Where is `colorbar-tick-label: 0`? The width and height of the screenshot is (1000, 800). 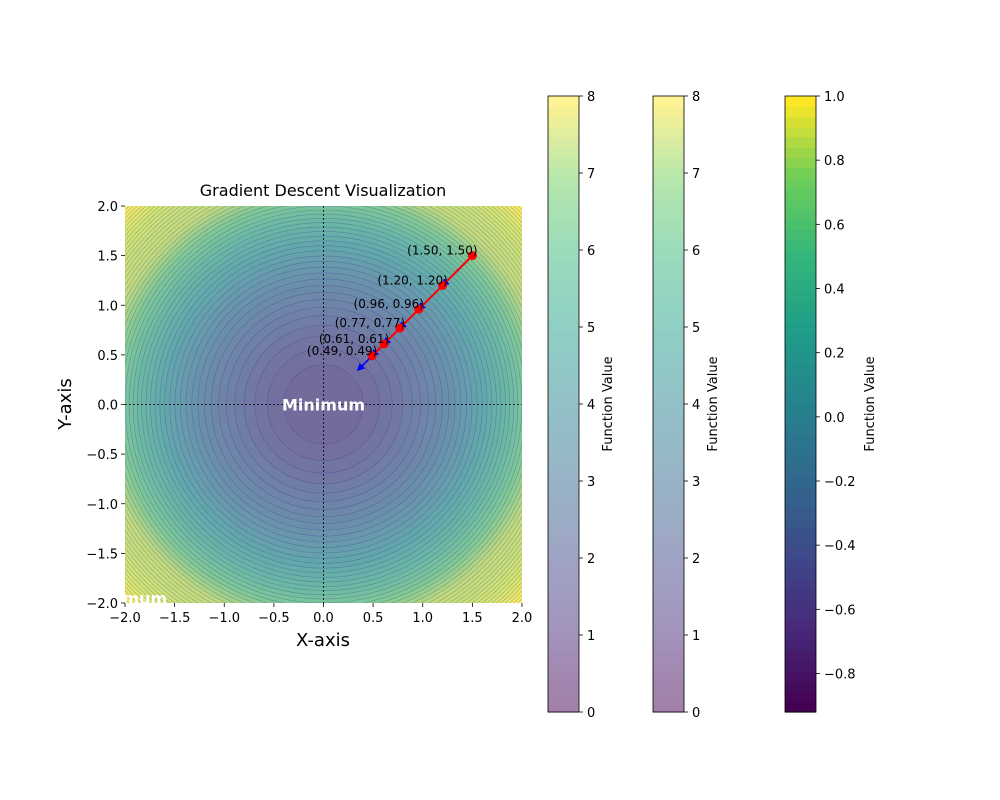 colorbar-tick-label: 0 is located at coordinates (591, 713).